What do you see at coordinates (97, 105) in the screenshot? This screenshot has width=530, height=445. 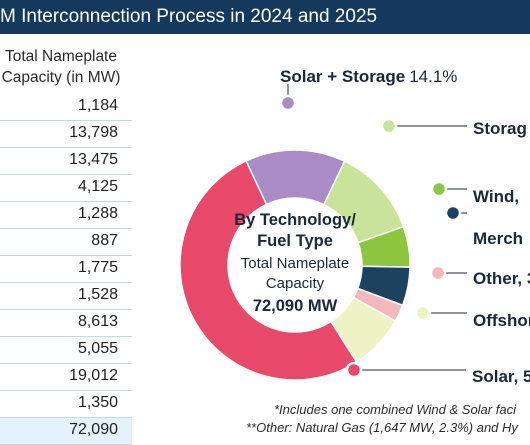 I see `capacity-value: 1,184` at bounding box center [97, 105].